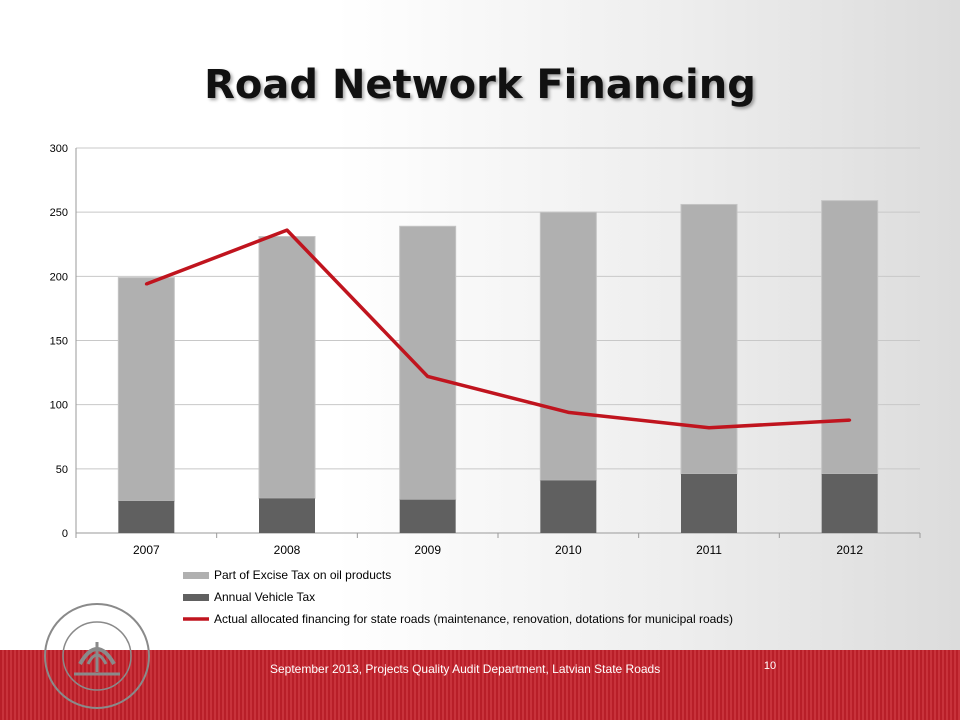 The image size is (960, 720). What do you see at coordinates (427, 550) in the screenshot?
I see `x-tick-label: 2009` at bounding box center [427, 550].